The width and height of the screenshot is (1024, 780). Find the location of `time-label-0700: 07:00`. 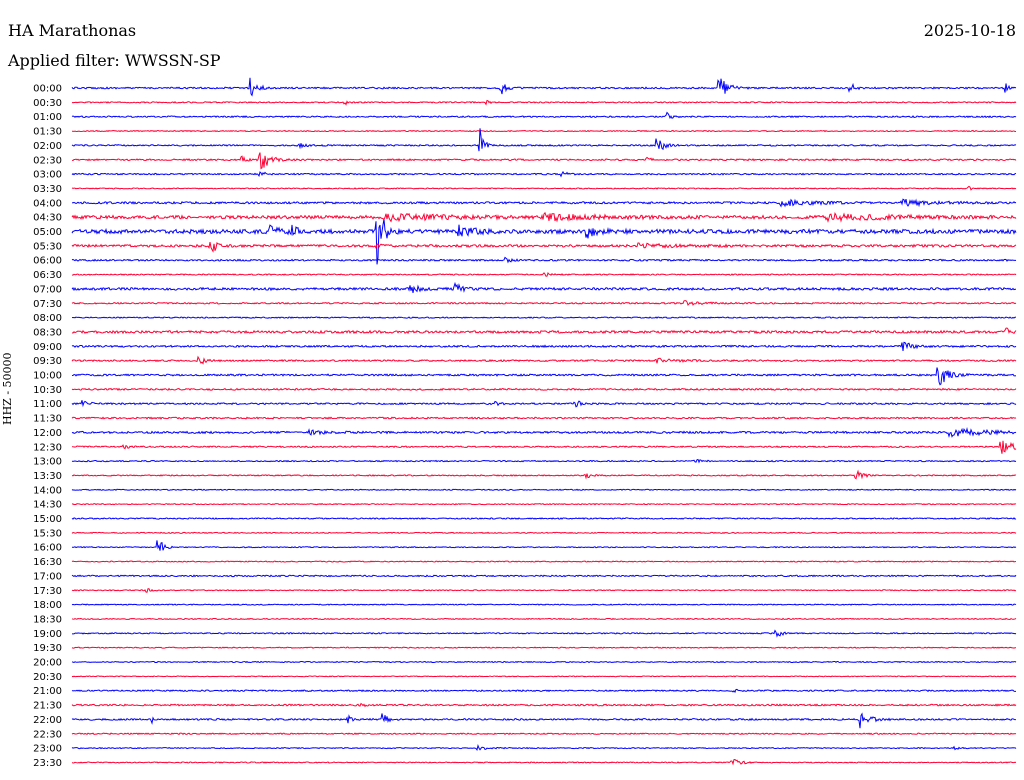

time-label-0700: 07:00 is located at coordinates (47, 289).